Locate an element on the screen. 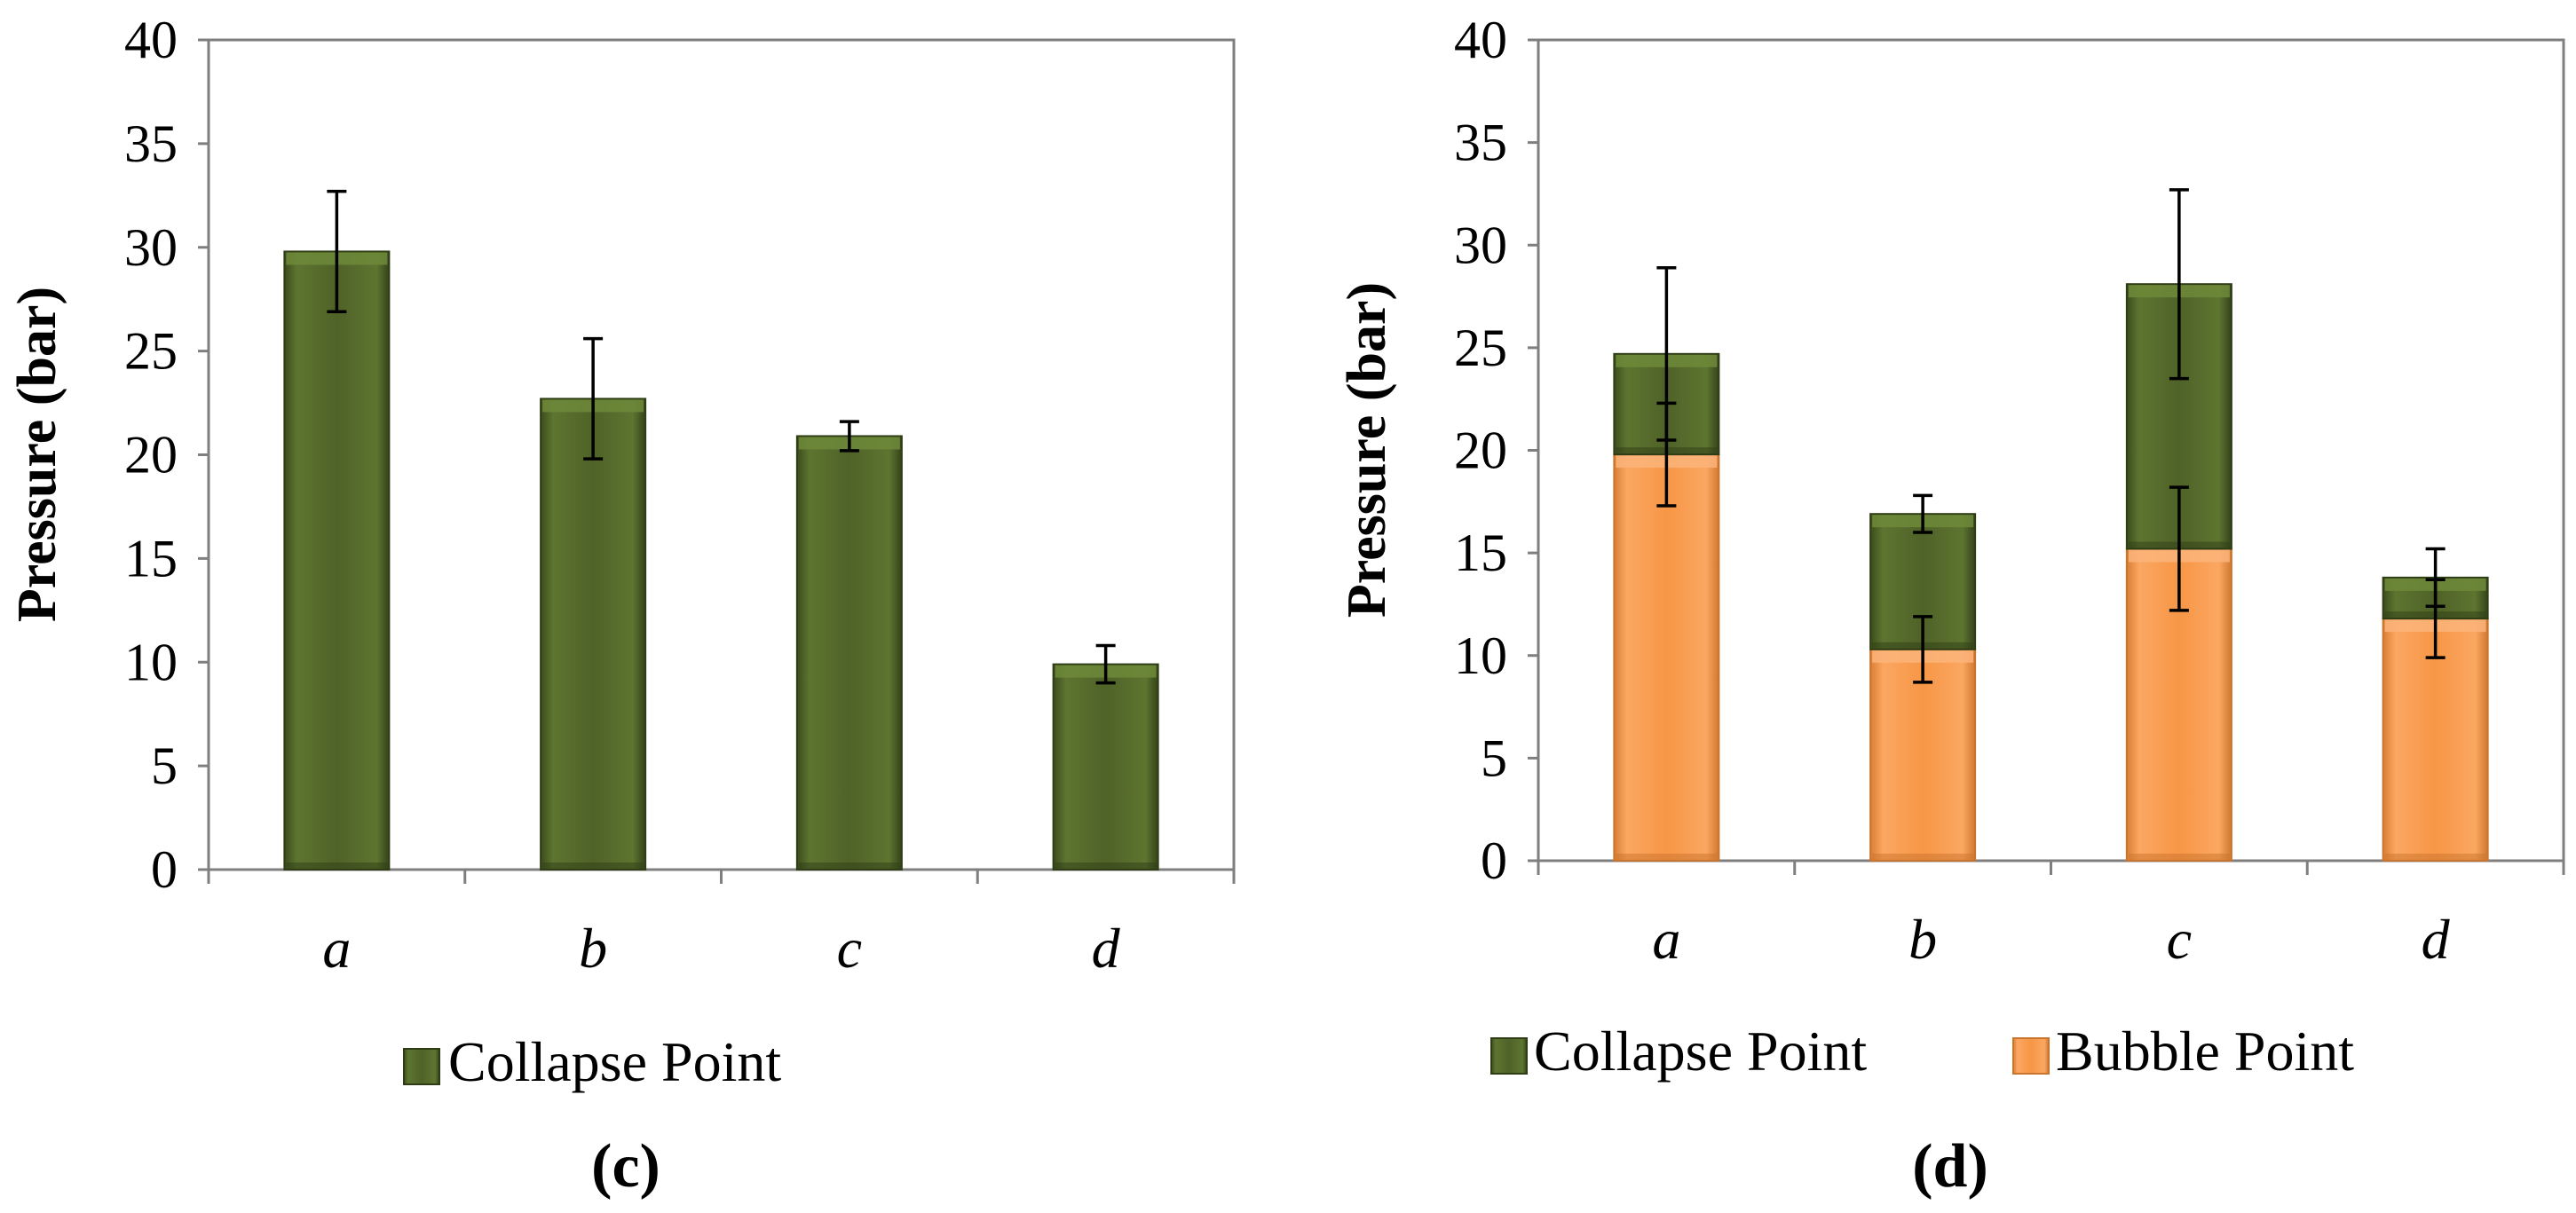 Image resolution: width=2576 pixels, height=1213 pixels. panel-d-y-axis-title: Pressure (bar) is located at coordinates (1367, 450).